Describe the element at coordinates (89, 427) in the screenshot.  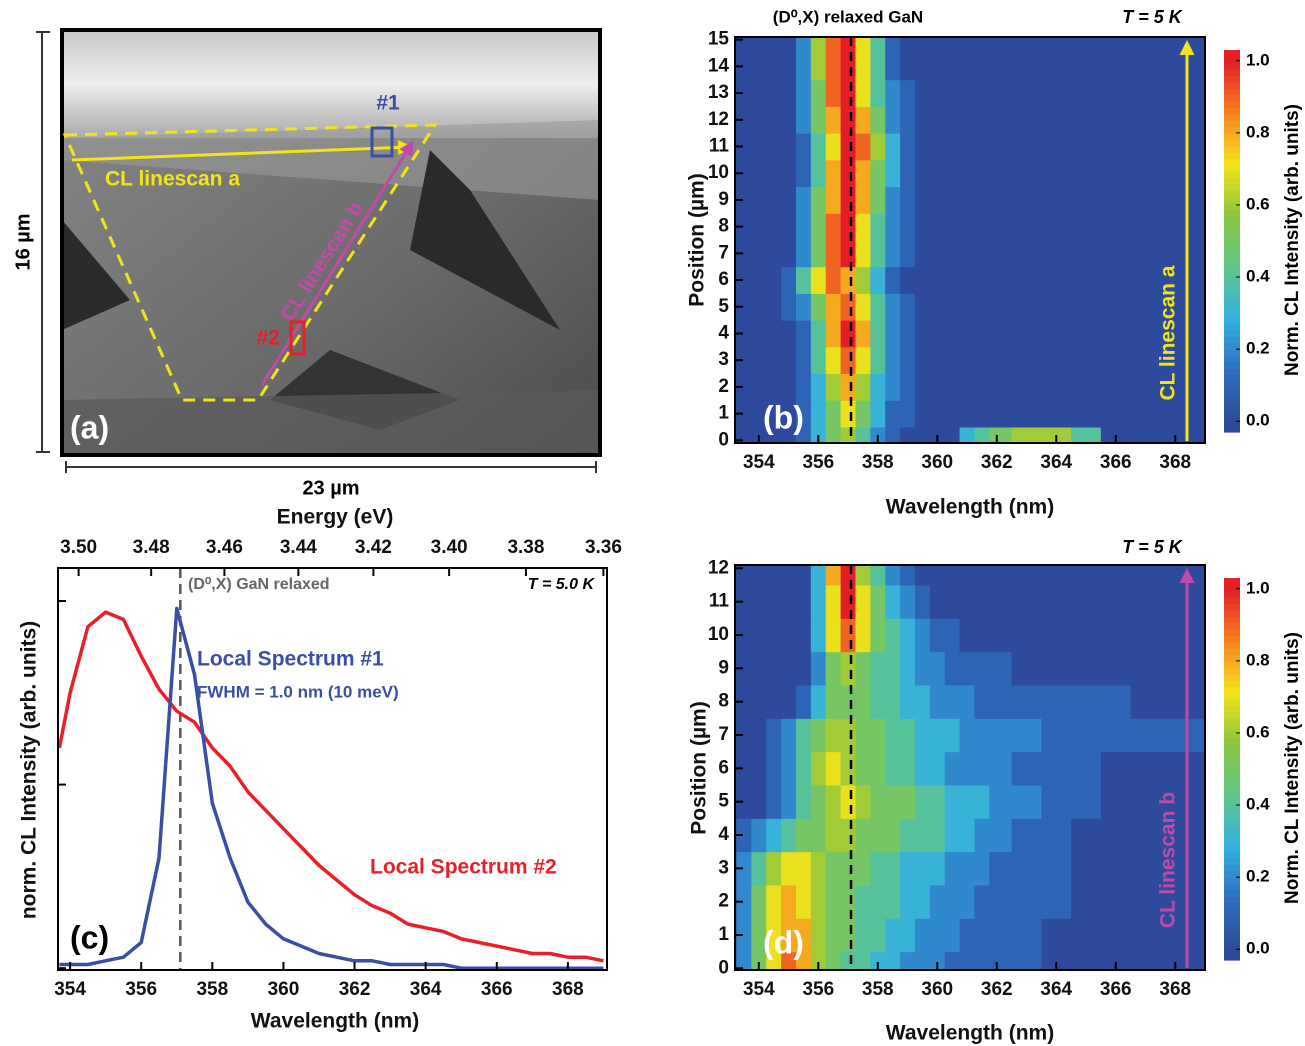
I see `panel-label: (a)` at that location.